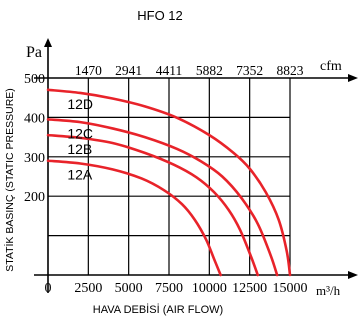 The width and height of the screenshot is (363, 321). I want to click on x-tick-label: 5000, so click(129, 288).